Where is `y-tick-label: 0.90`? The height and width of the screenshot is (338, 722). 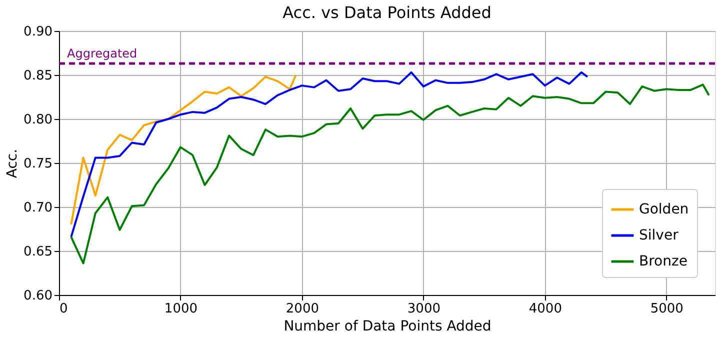 y-tick-label: 0.90 is located at coordinates (38, 32).